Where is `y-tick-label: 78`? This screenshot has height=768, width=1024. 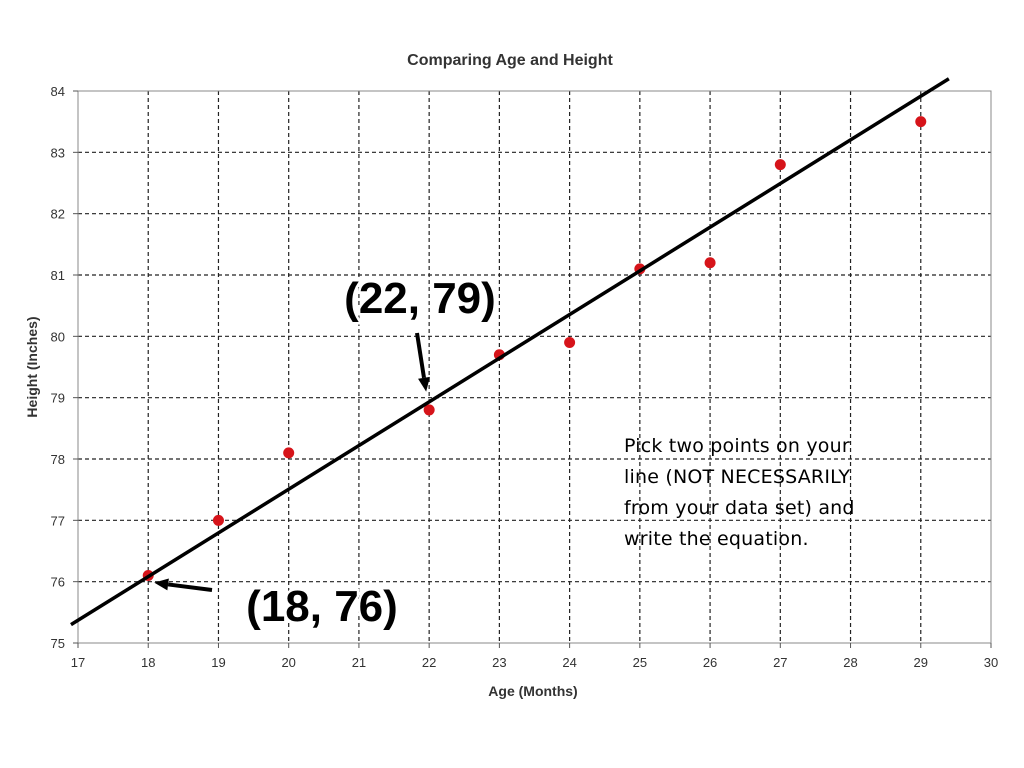 y-tick-label: 78 is located at coordinates (58, 459).